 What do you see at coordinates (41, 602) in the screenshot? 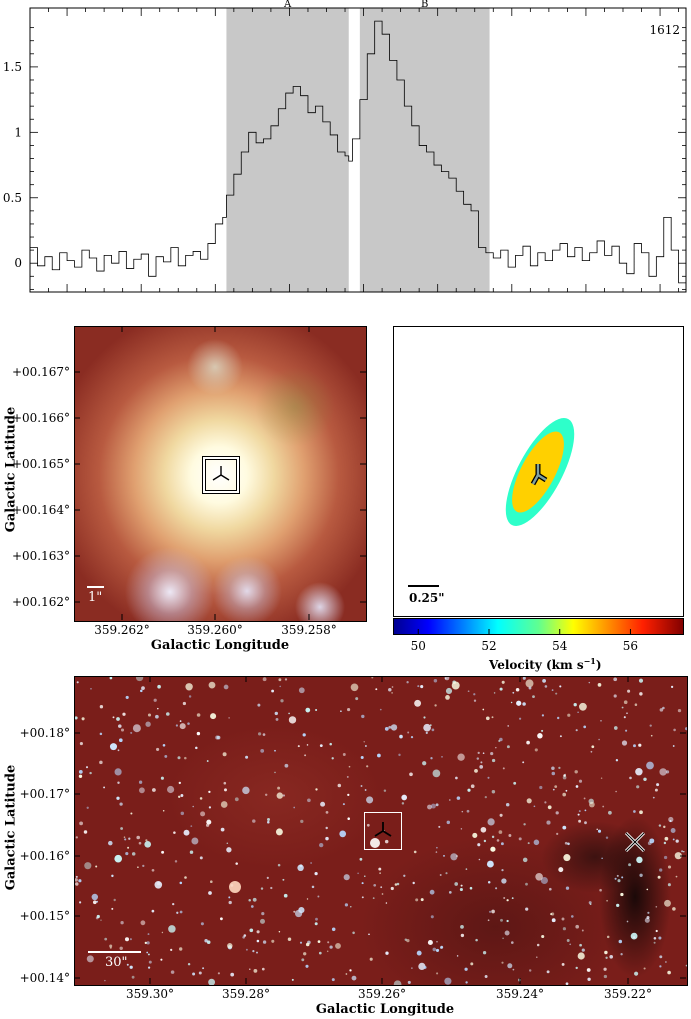
I see `zoom-y-tick-label: +00.162°` at bounding box center [41, 602].